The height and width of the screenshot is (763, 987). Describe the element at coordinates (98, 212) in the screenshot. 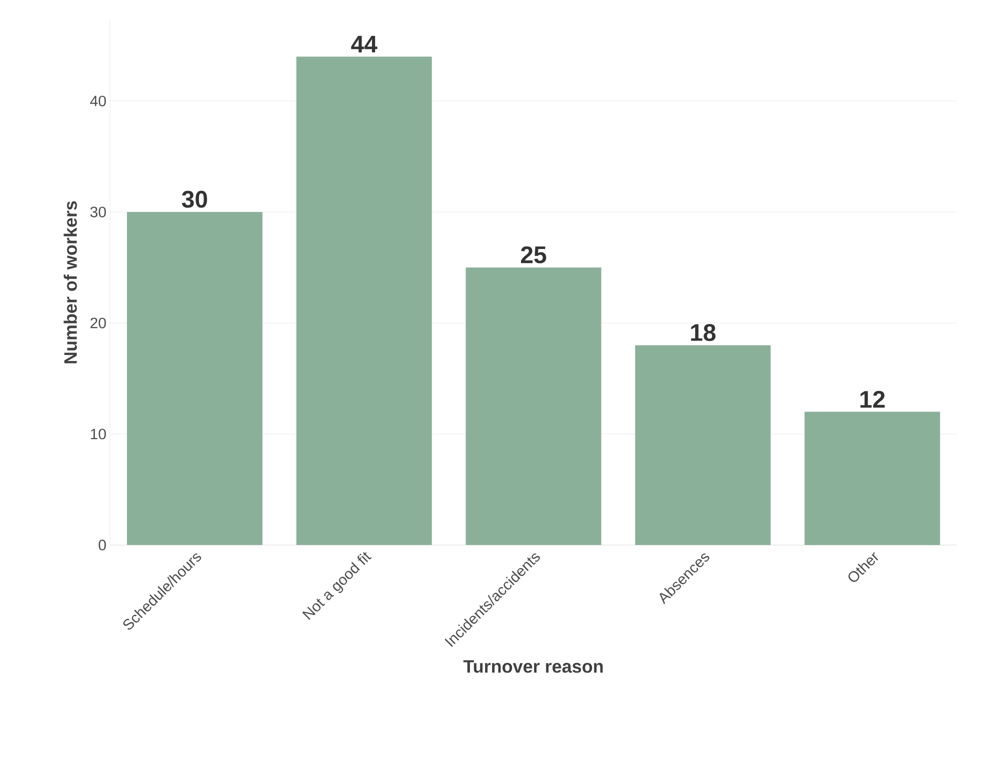

I see `y-tick-label: 30` at that location.